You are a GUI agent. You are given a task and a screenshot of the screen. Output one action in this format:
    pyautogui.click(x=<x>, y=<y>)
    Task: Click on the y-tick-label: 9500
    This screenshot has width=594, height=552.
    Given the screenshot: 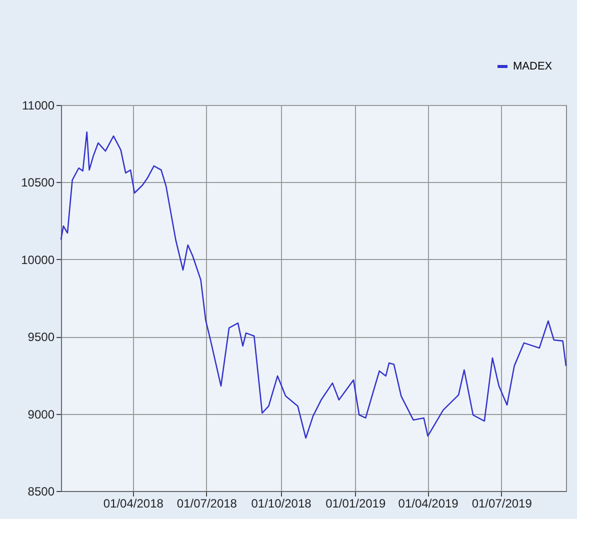 What is the action you would take?
    pyautogui.click(x=41, y=337)
    